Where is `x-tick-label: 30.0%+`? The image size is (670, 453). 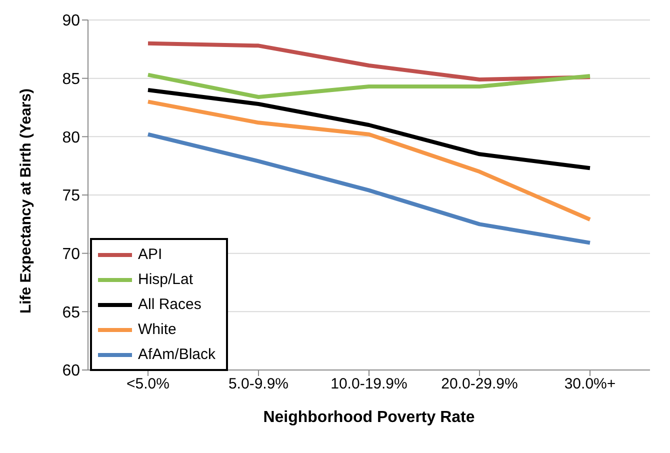
x-tick-label: 30.0%+ is located at coordinates (590, 384).